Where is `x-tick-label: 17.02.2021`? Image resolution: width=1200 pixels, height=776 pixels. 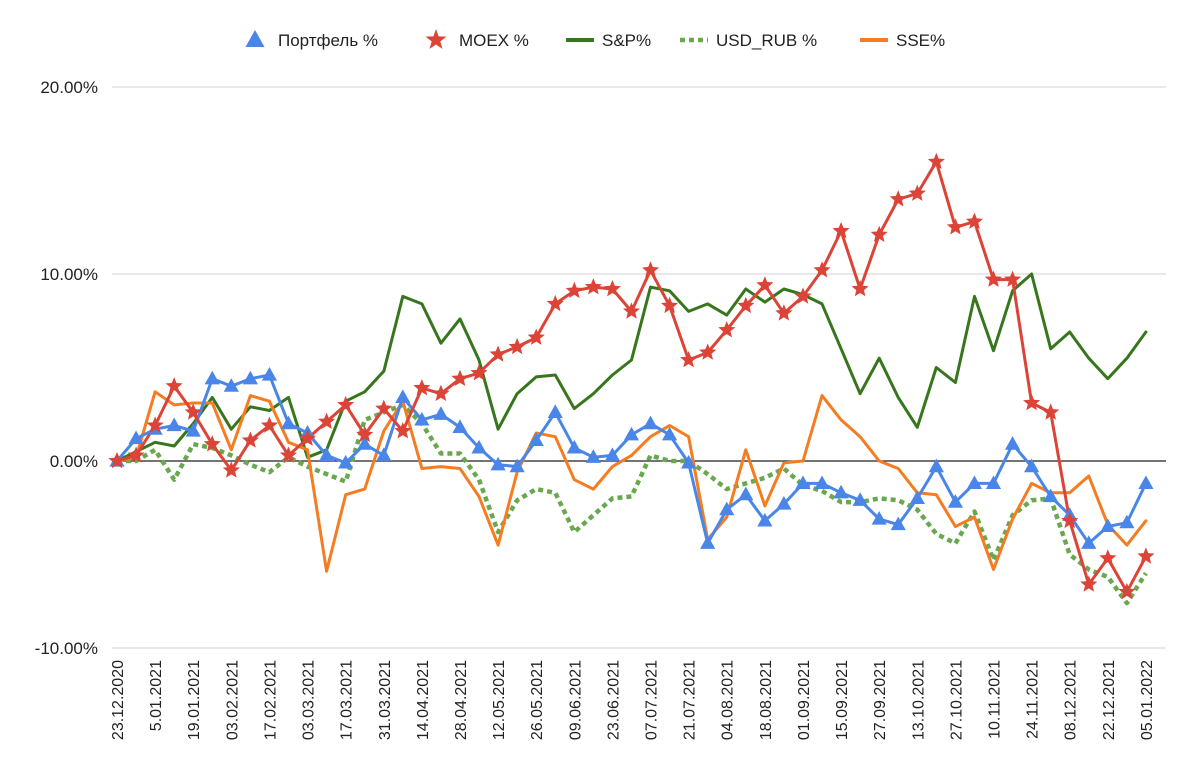
x-tick-label: 17.02.2021 is located at coordinates (270, 700).